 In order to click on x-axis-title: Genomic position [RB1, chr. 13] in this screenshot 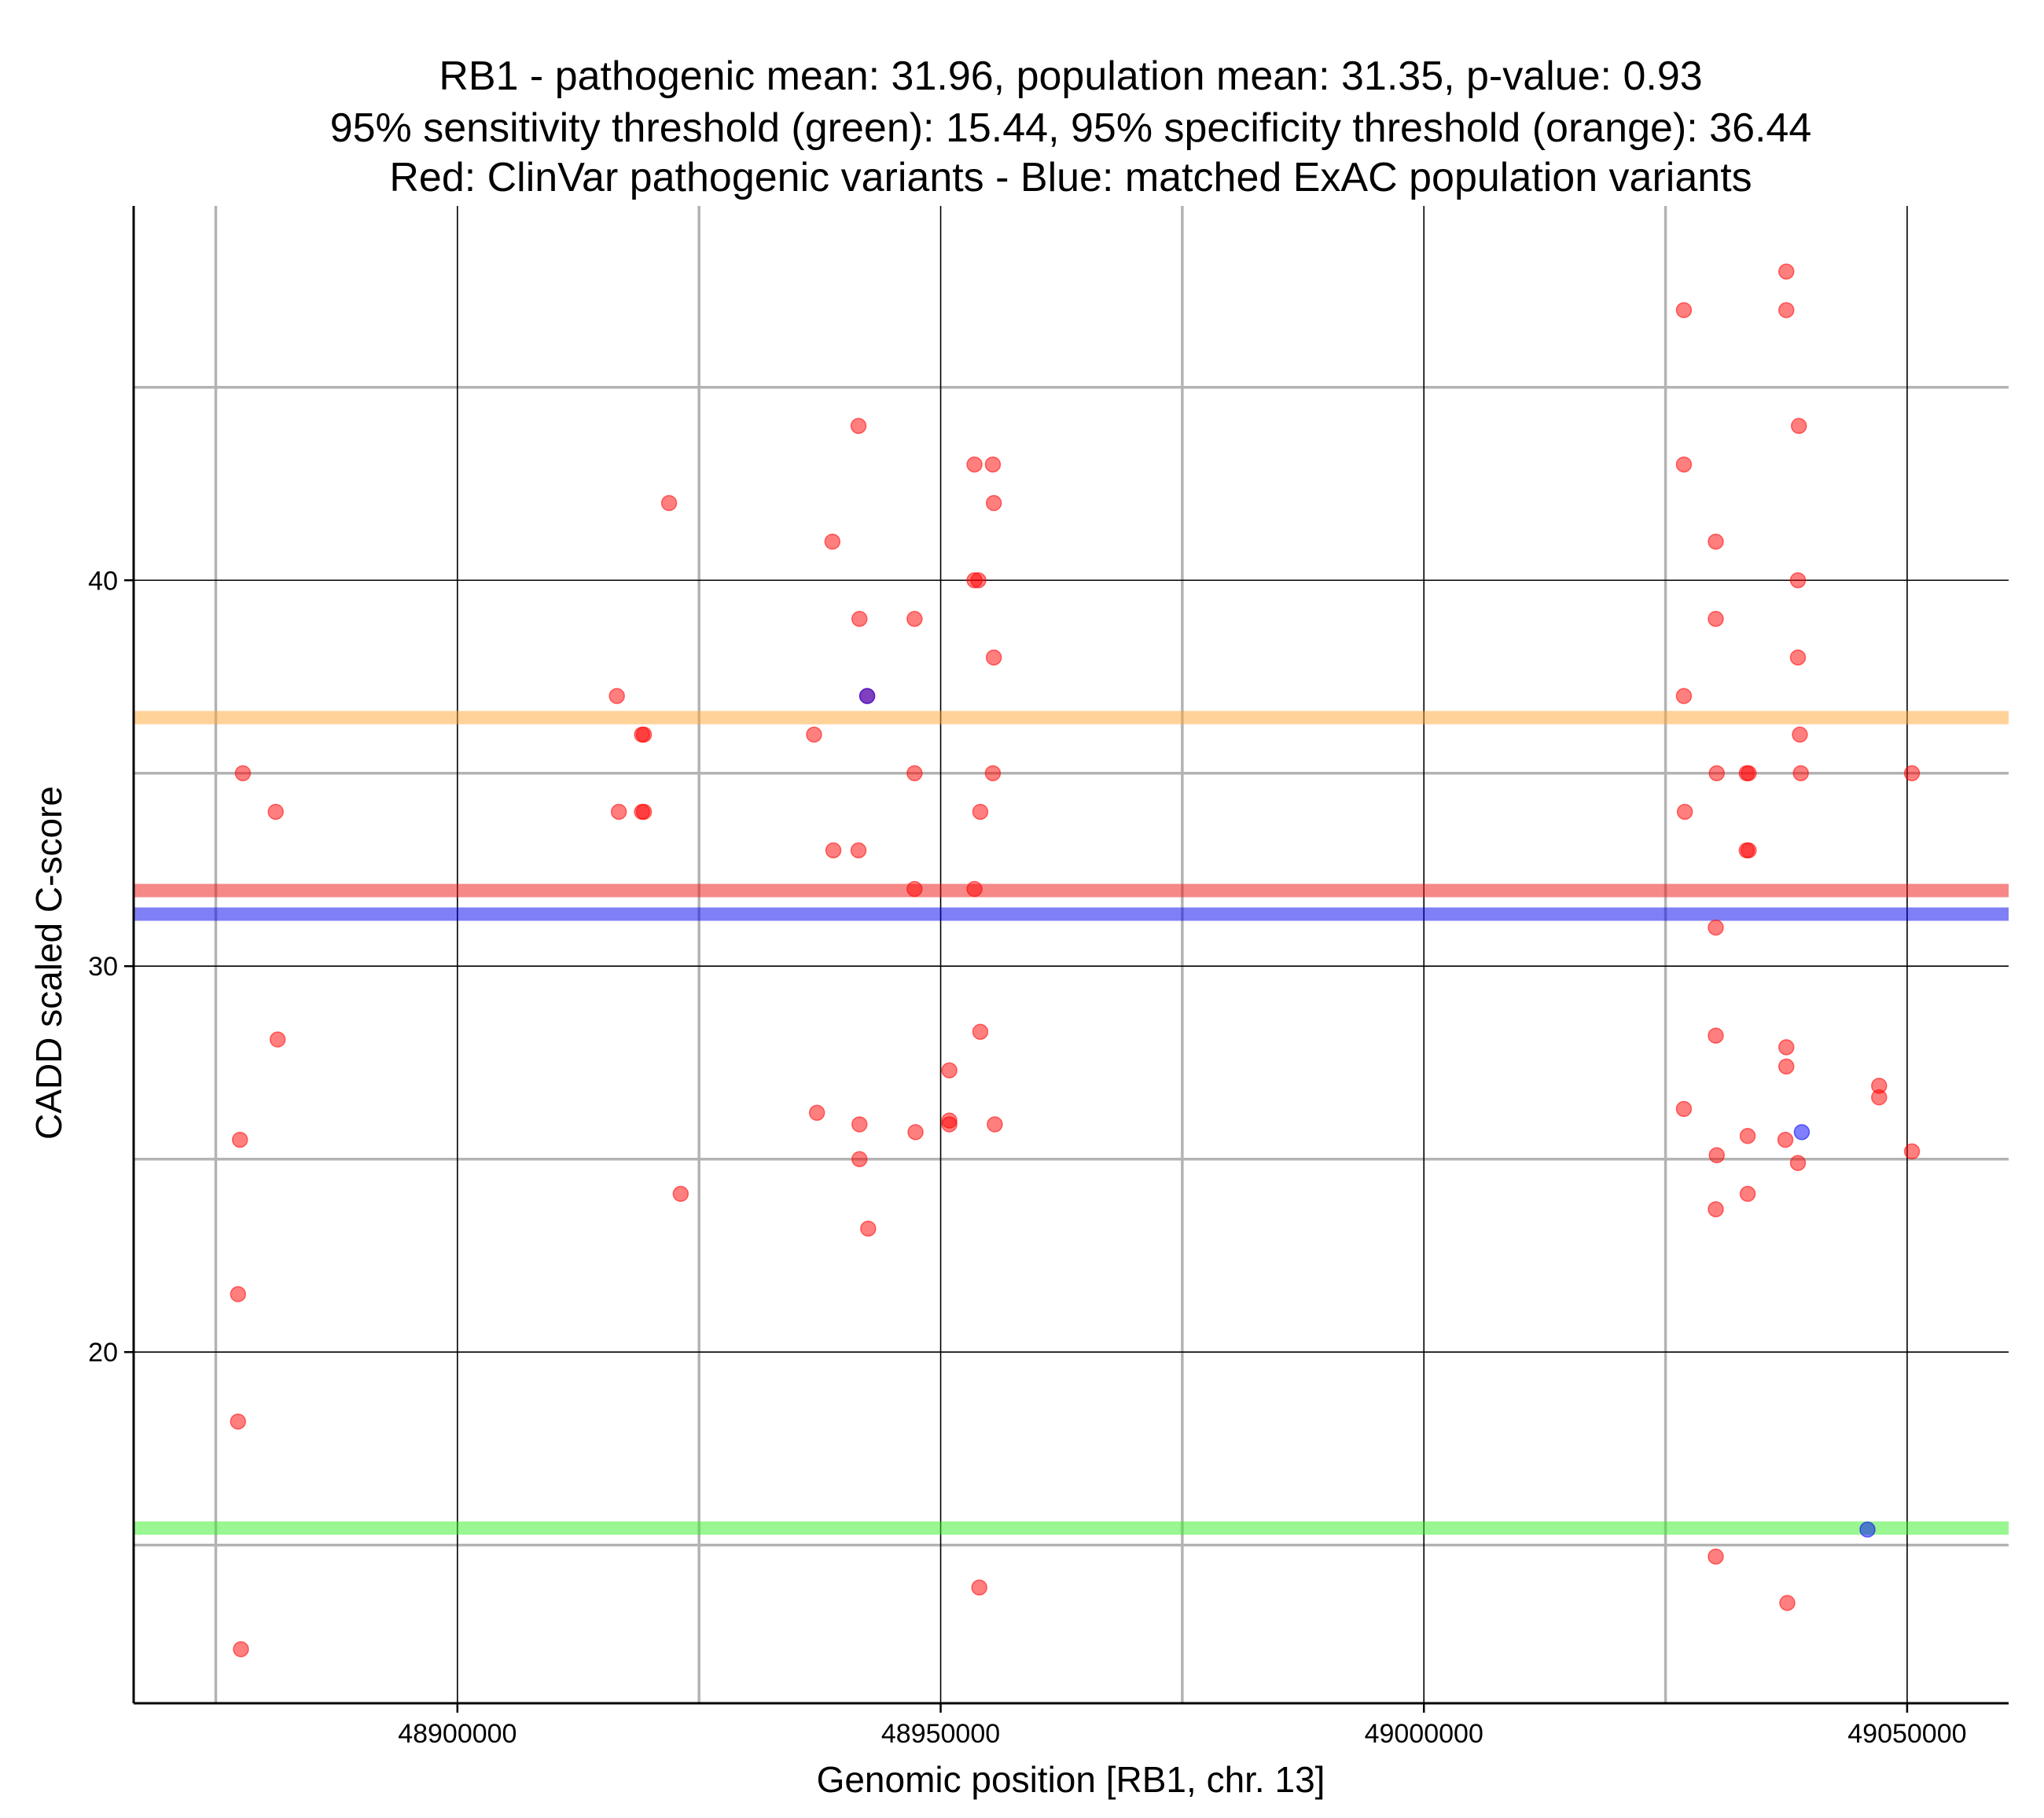, I will do `click(1071, 1779)`.